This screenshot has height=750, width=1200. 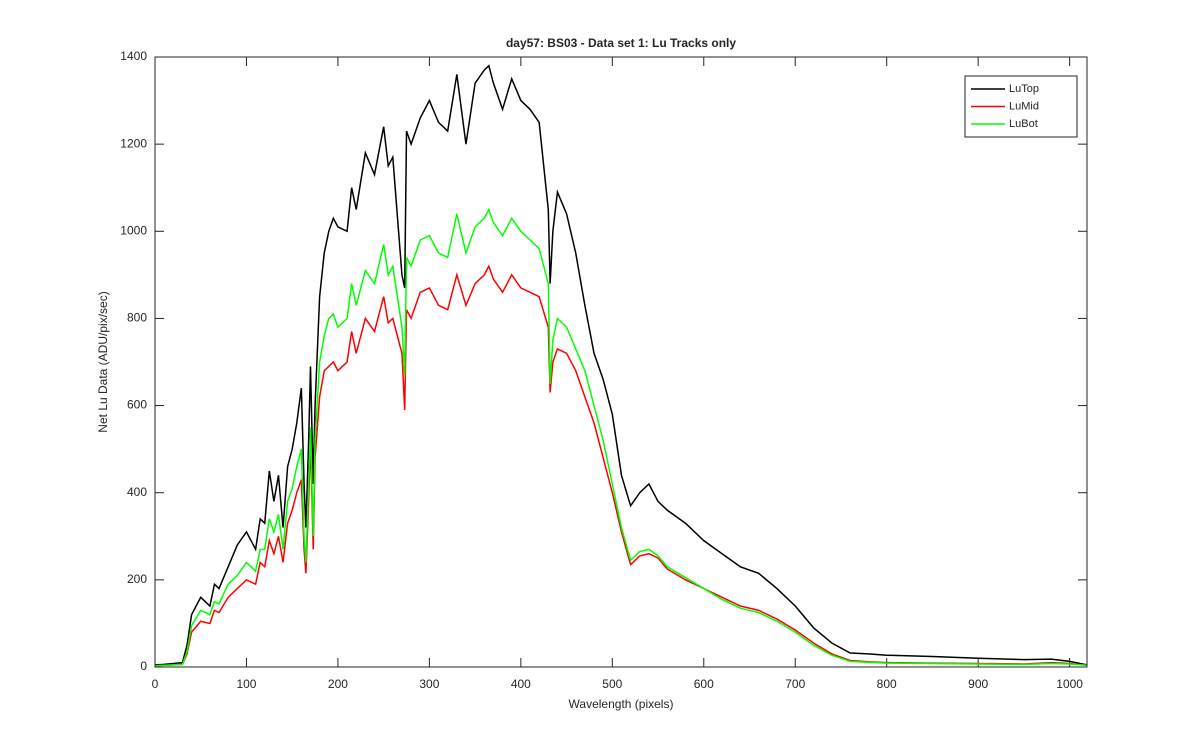 What do you see at coordinates (155, 684) in the screenshot?
I see `x-tick-label: 0` at bounding box center [155, 684].